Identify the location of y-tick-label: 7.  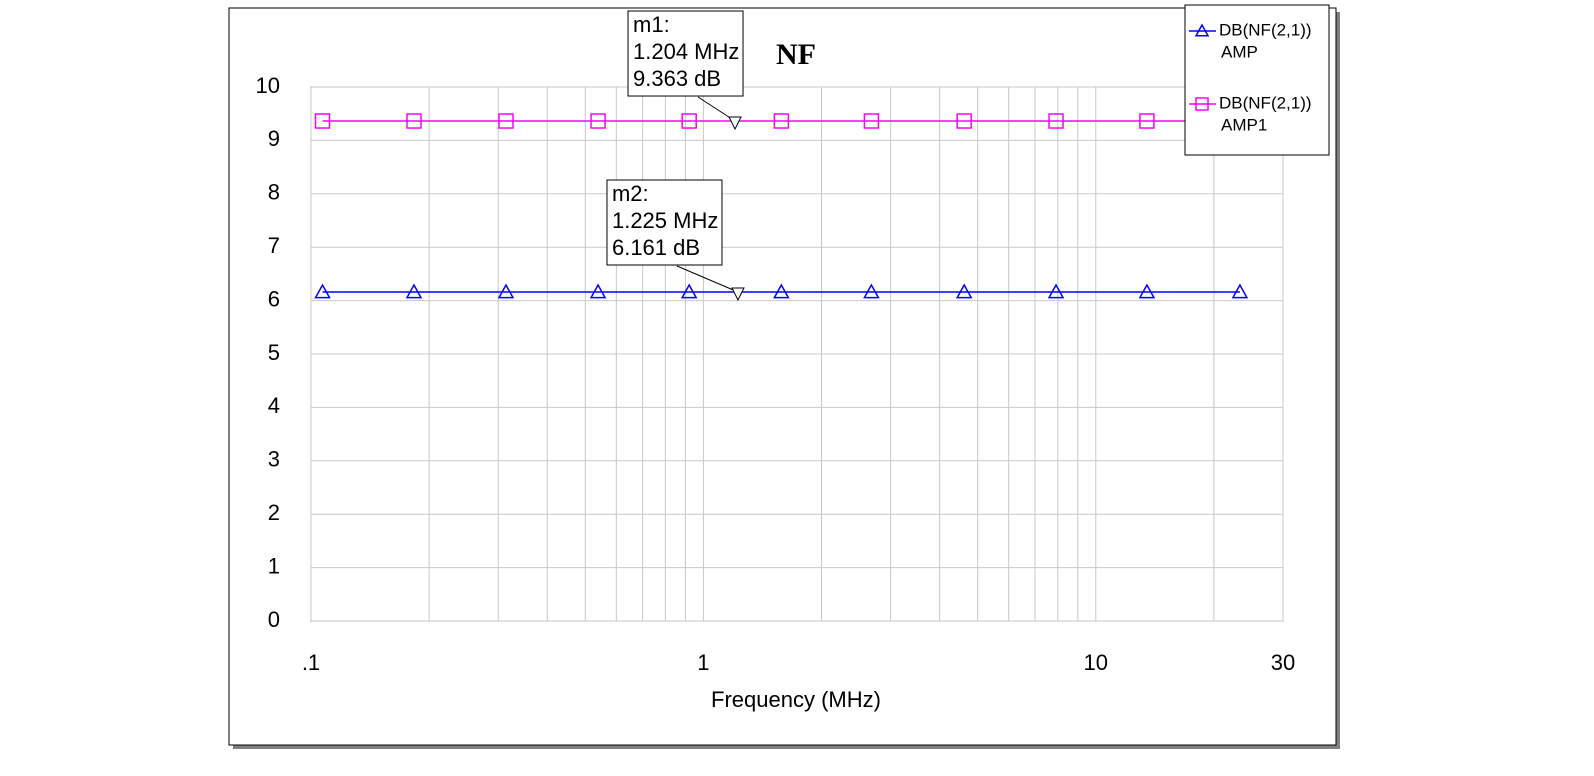
(274, 245).